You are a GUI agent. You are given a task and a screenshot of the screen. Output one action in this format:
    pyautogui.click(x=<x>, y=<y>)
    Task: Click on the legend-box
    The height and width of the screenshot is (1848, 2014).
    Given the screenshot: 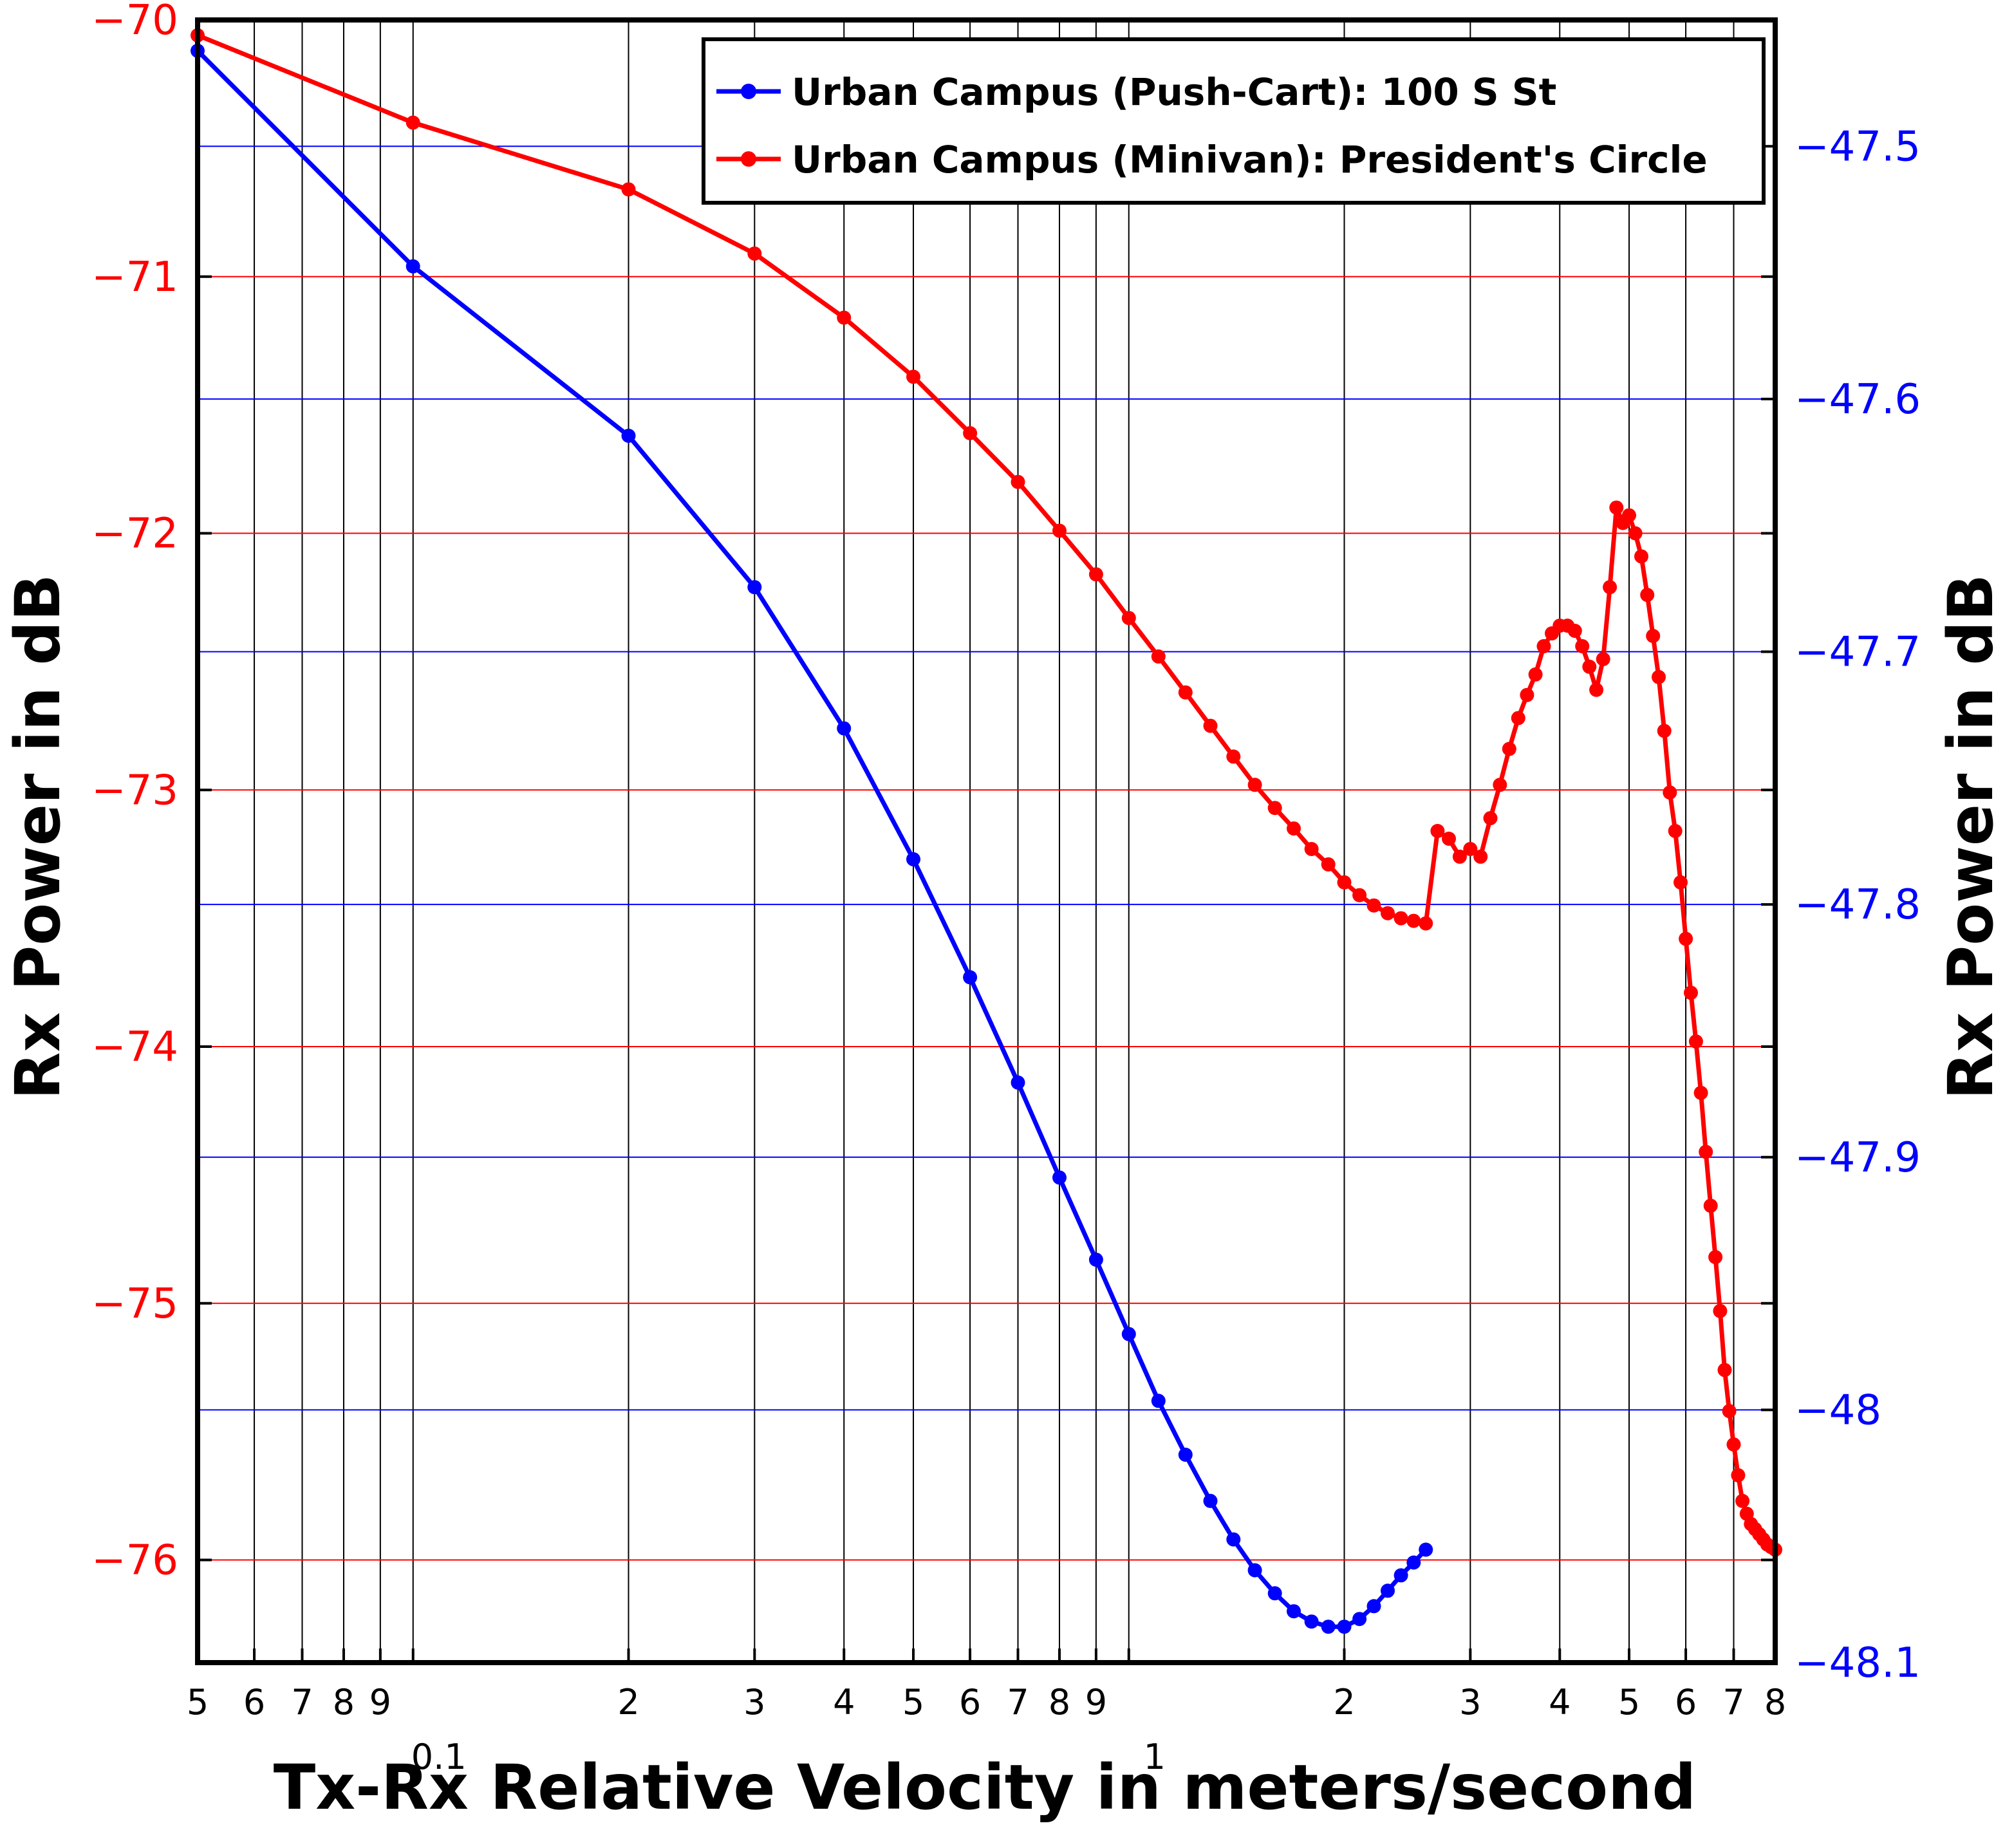 What is the action you would take?
    pyautogui.click(x=1234, y=121)
    